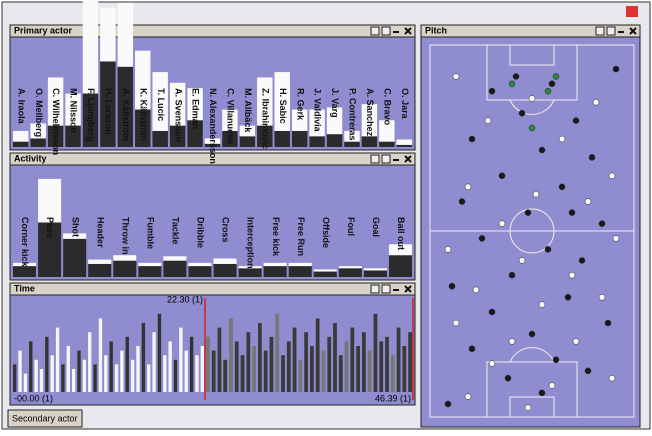 The image size is (652, 436). What do you see at coordinates (100, 232) in the screenshot?
I see `bar-label: Header` at bounding box center [100, 232].